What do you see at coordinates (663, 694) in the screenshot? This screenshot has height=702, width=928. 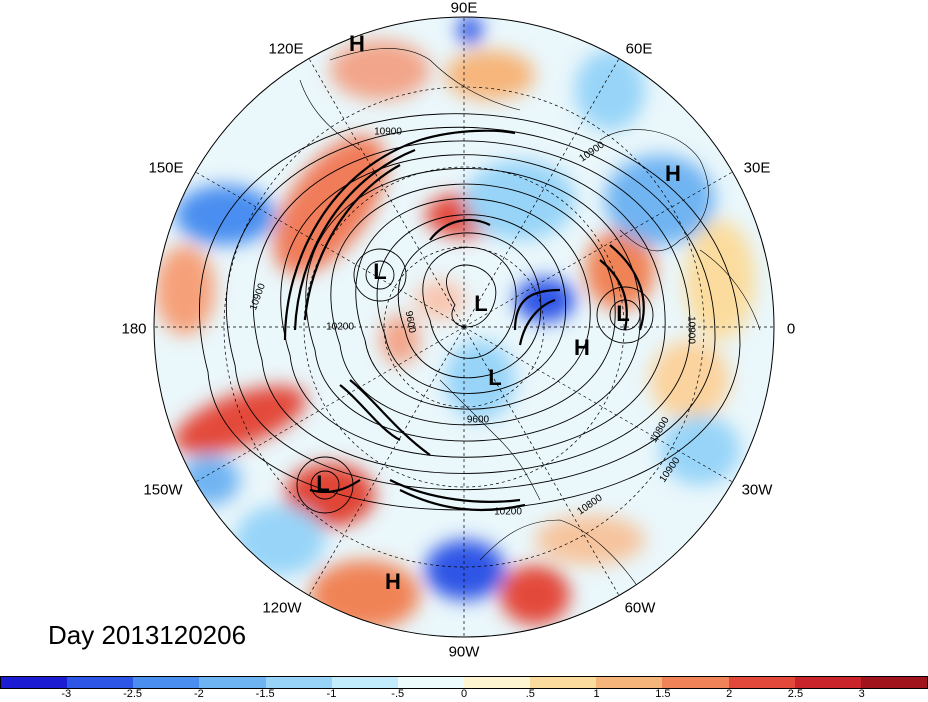 I see `colorbar-tick-label: 1.5` at bounding box center [663, 694].